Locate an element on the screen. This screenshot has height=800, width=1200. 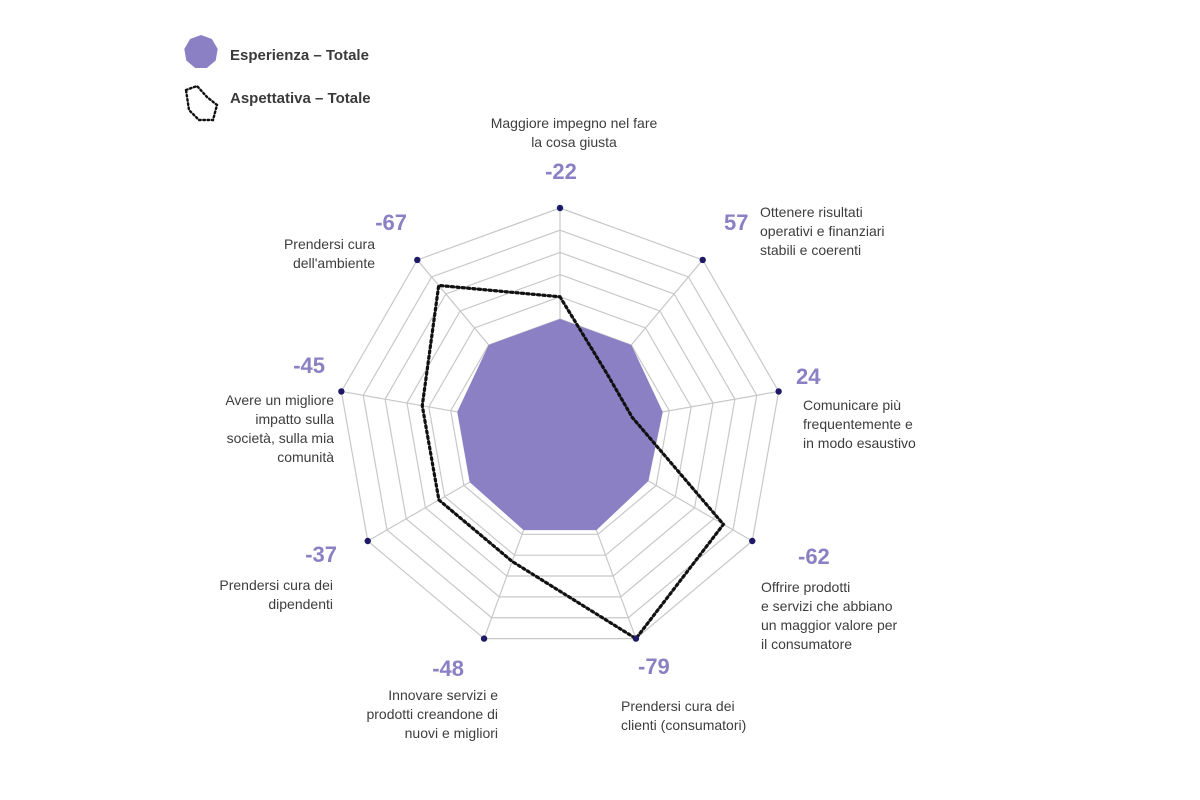
axis-label-line: il consumatore is located at coordinates (807, 644).